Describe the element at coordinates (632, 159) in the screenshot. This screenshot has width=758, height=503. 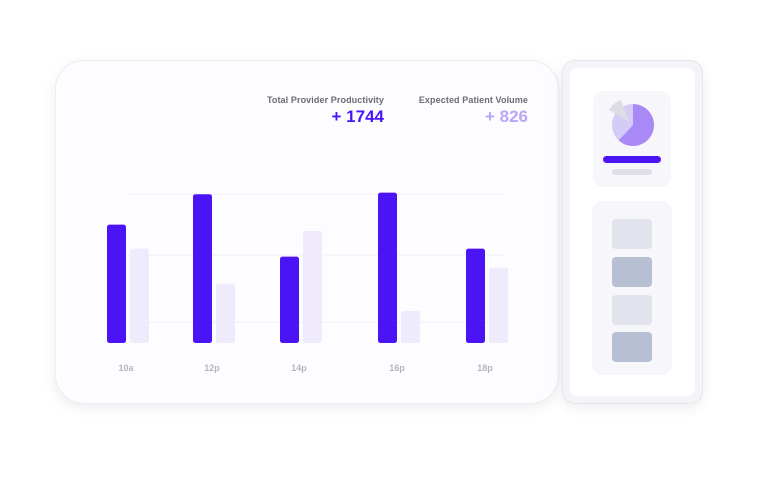
I see `pie-summary-bar` at that location.